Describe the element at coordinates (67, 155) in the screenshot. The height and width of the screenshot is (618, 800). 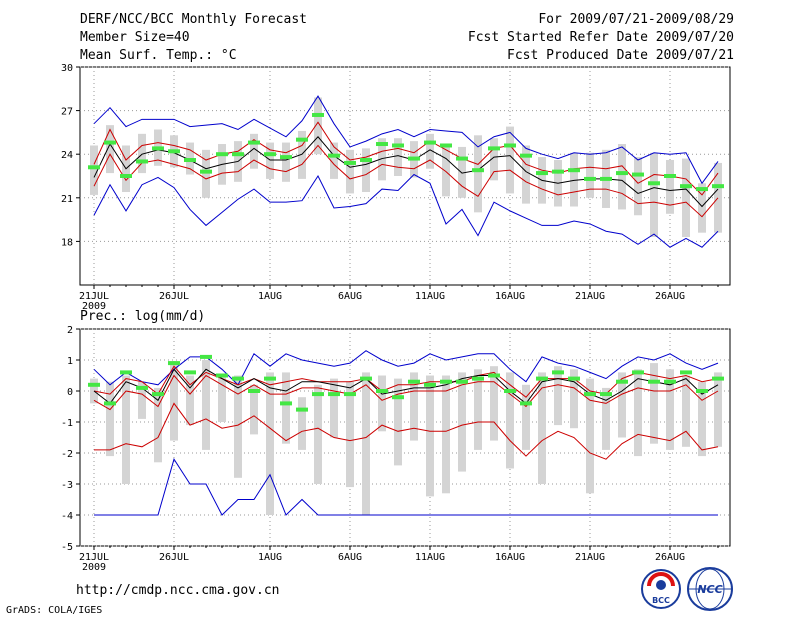
I see `y-tick-label: 24` at that location.